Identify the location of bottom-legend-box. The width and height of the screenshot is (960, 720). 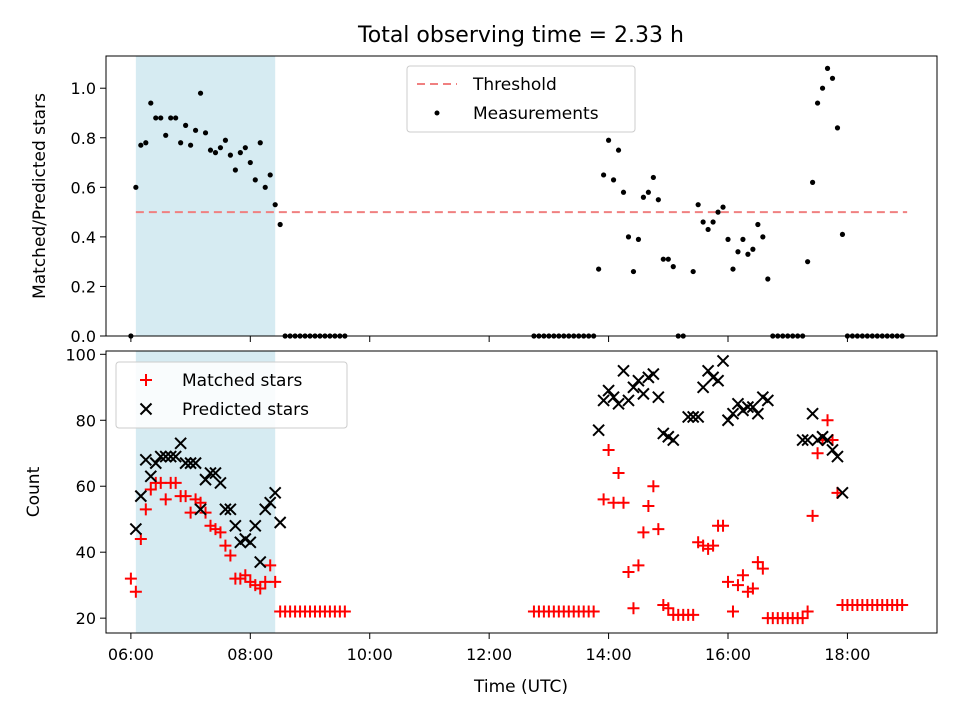
(231, 395).